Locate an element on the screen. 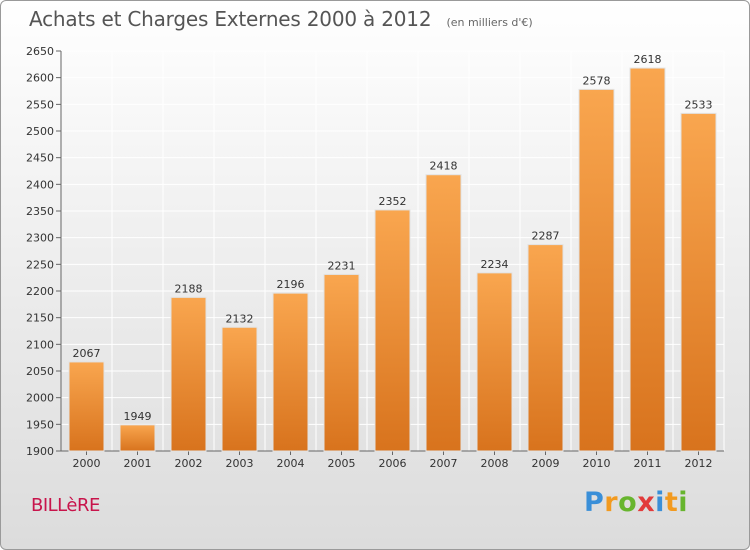 The width and height of the screenshot is (750, 550). y-tick-label: 2450 is located at coordinates (40, 158).